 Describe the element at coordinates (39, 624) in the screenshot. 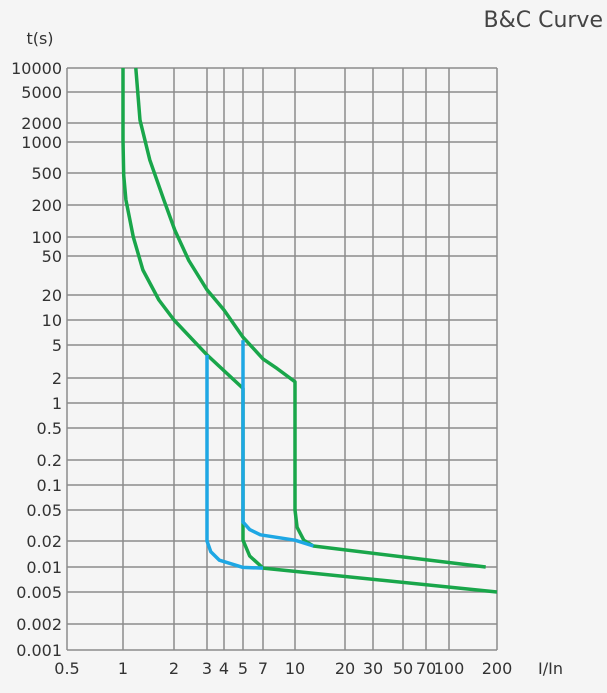

I see `y-tick-label: 0.002` at that location.